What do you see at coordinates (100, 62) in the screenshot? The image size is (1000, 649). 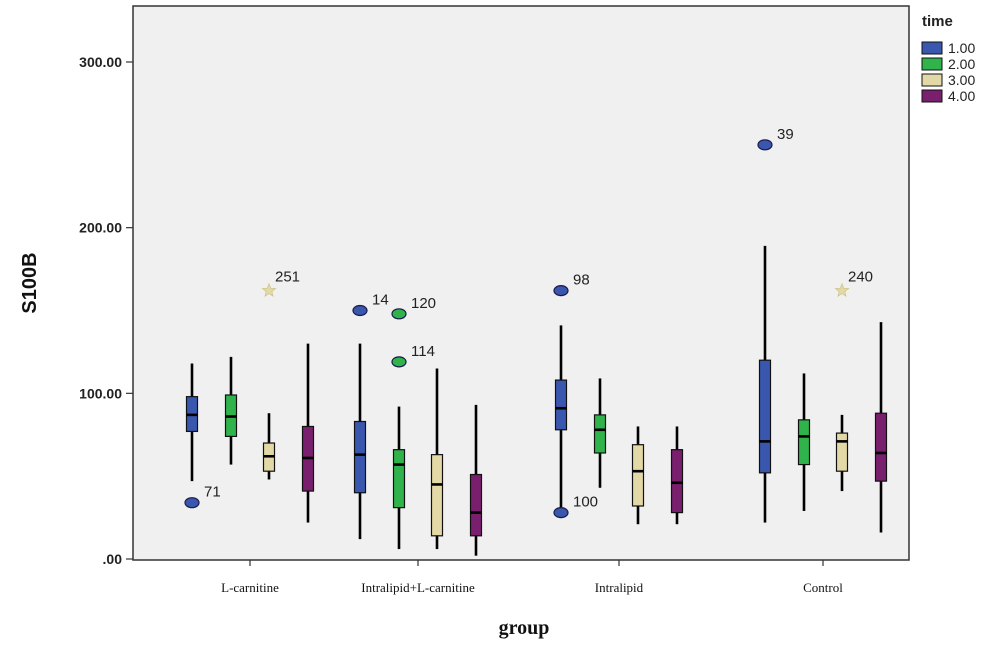 I see `y-tick-label: 300.00` at bounding box center [100, 62].